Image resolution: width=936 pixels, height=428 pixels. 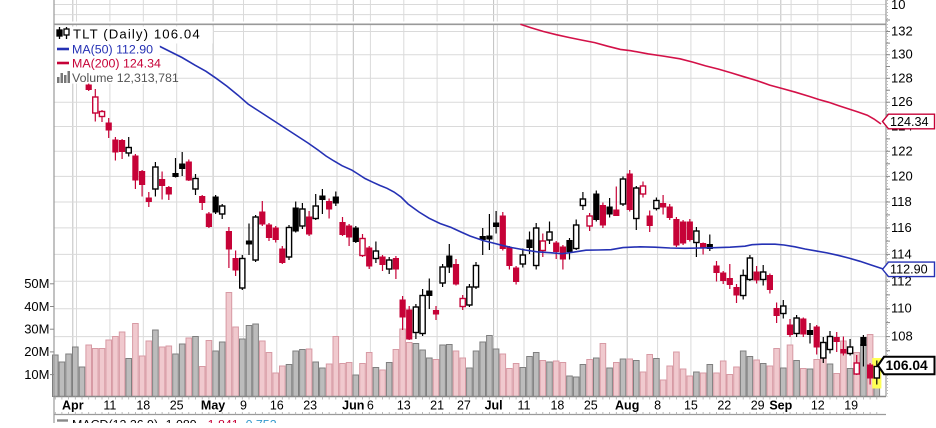 I want to click on svg-text: Jul, so click(x=494, y=406).